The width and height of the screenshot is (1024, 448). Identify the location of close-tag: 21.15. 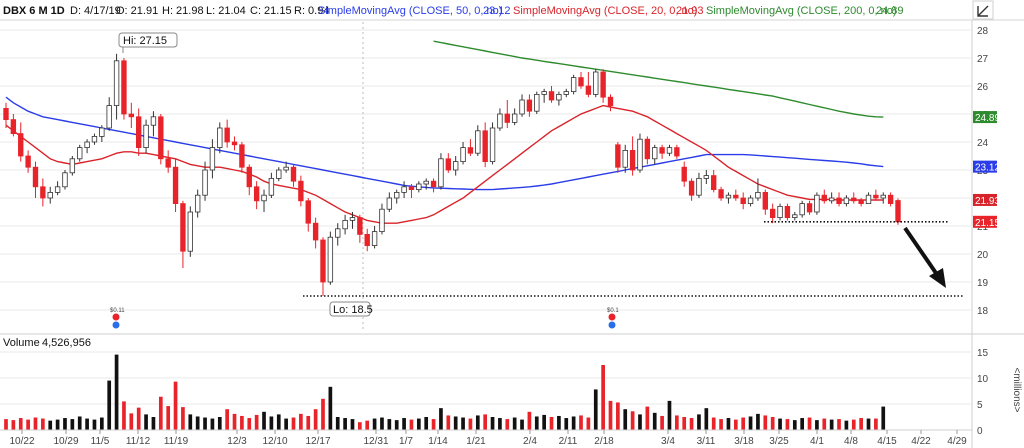
(986, 222).